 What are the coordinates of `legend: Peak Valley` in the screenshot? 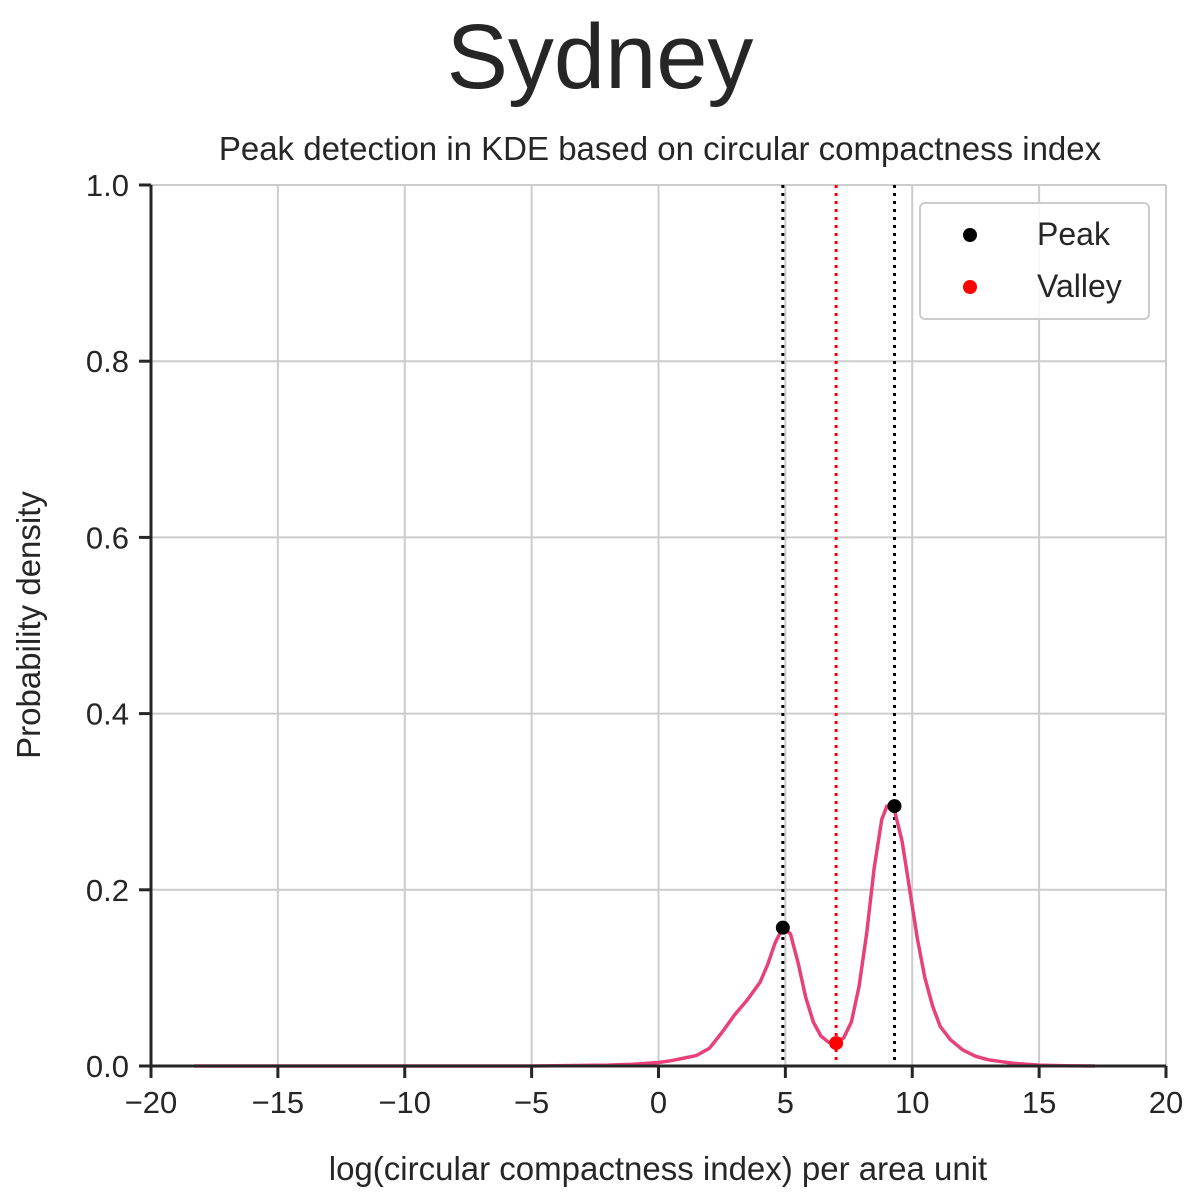 It's located at (1034, 261).